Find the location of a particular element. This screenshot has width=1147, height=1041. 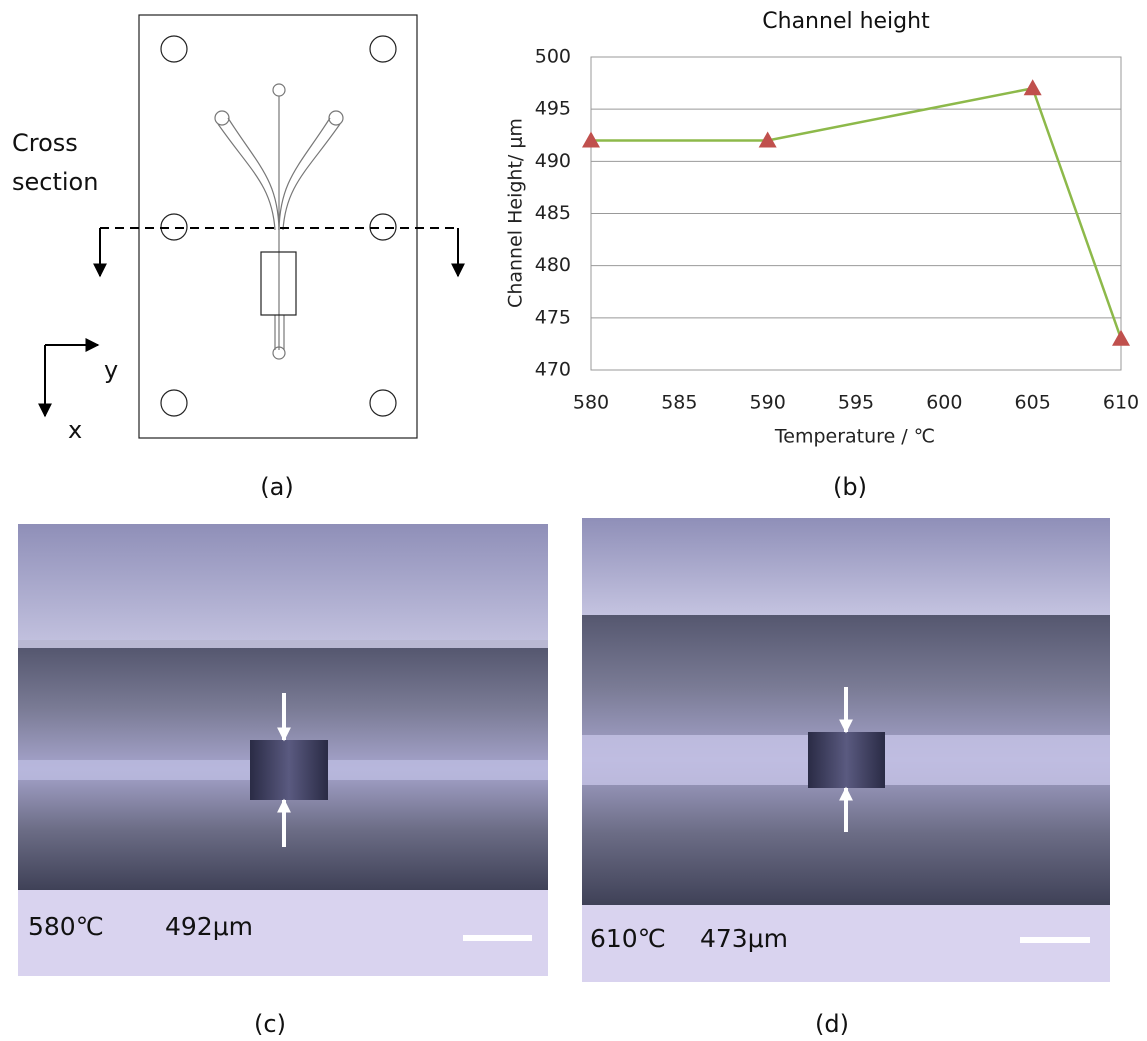

y-tick-label: 480 is located at coordinates (553, 265).